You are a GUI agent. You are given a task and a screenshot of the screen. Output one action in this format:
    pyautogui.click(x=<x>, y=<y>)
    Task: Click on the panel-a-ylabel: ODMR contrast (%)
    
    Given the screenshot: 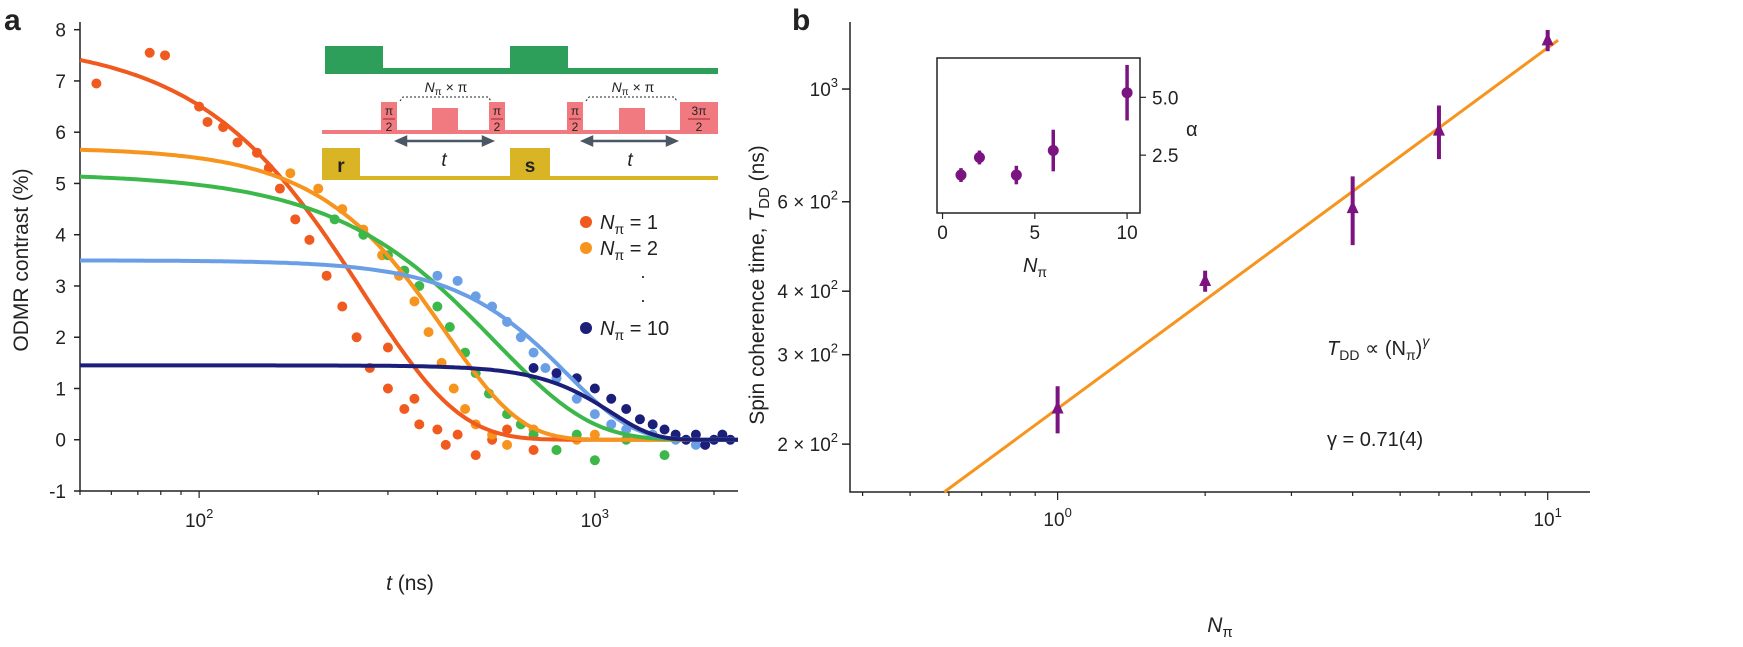 What is the action you would take?
    pyautogui.click(x=21, y=259)
    